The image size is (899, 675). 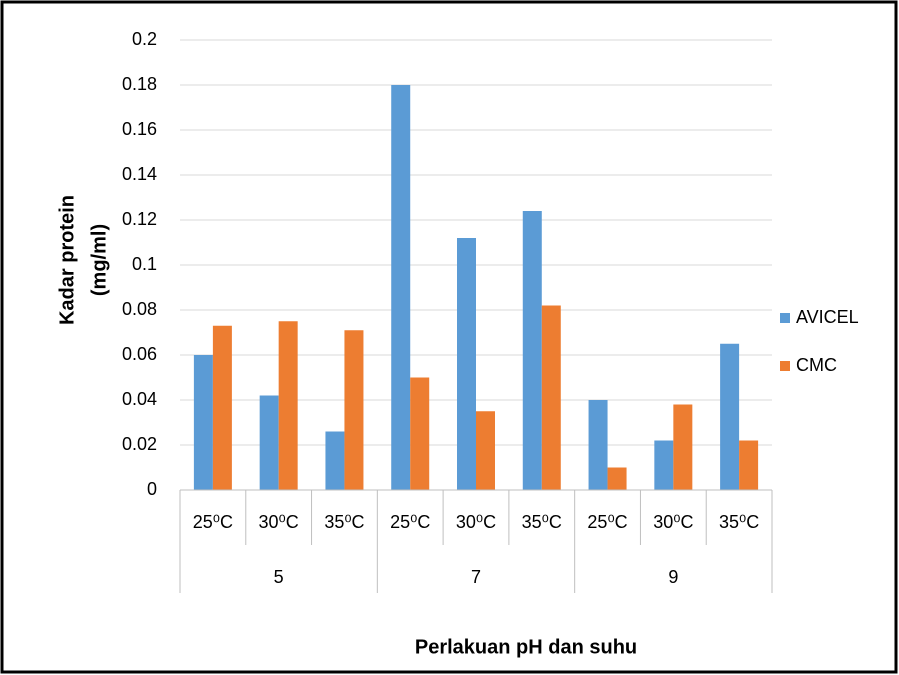 What do you see at coordinates (279, 577) in the screenshot?
I see `x-group-label: 5` at bounding box center [279, 577].